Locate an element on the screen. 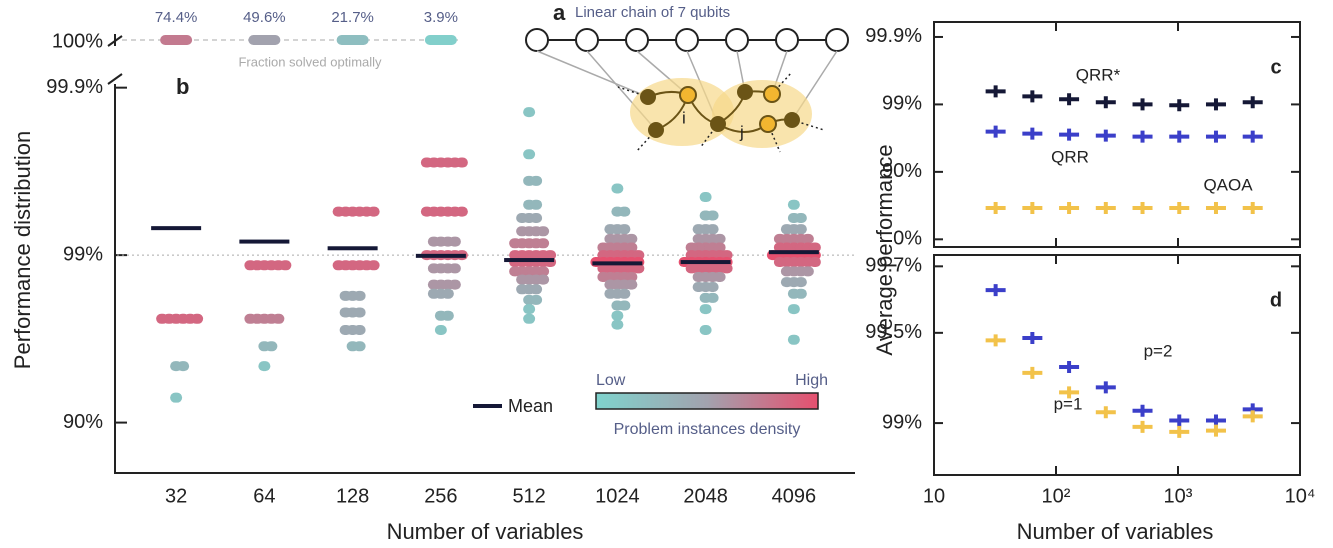  x-tick-label: 512 is located at coordinates (528, 496).